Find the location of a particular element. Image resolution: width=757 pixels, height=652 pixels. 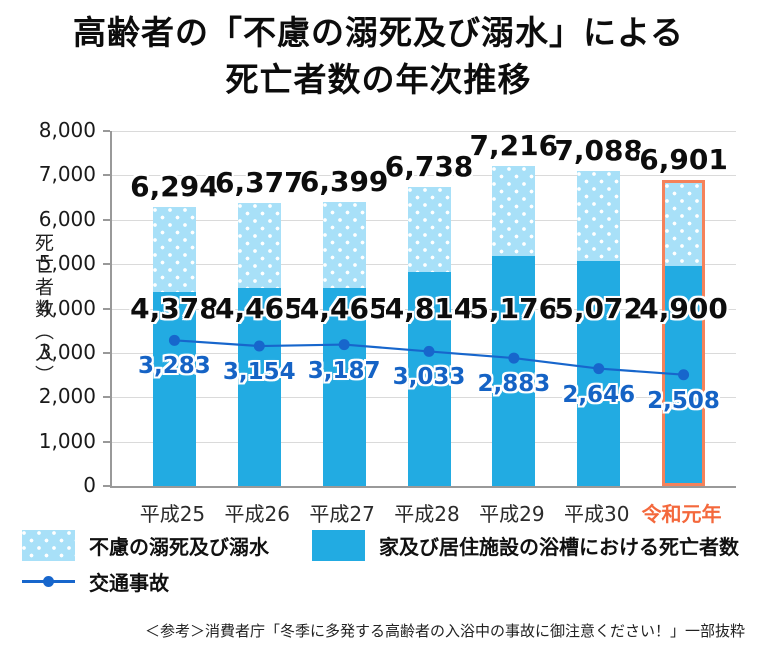

chart-title-line1: 高齢者の「不慮の溺死及び溺水」による is located at coordinates (378, 32).